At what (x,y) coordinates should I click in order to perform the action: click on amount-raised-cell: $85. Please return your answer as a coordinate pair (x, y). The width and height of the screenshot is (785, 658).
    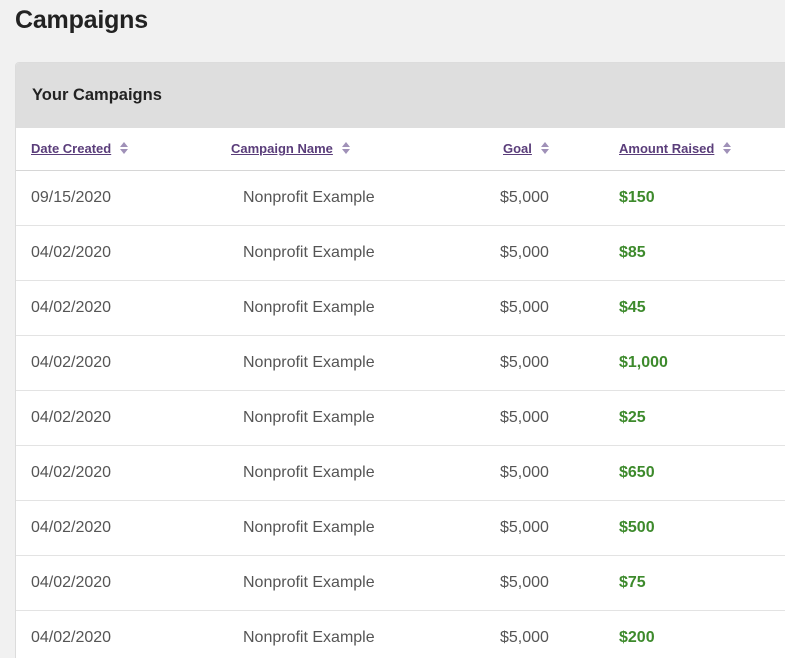
    Looking at the image, I should click on (632, 252).